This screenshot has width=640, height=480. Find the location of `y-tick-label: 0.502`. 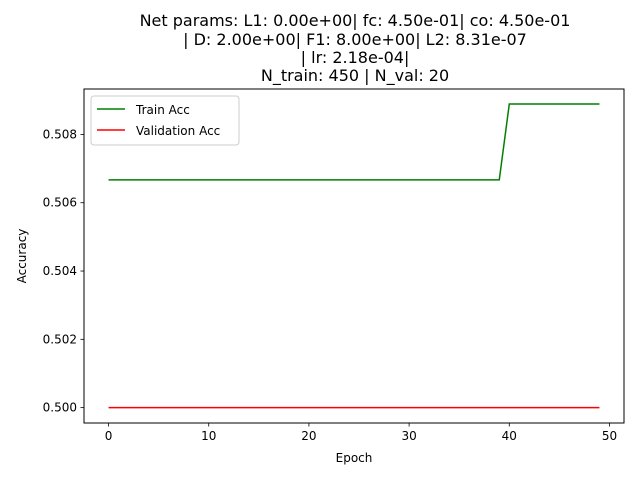

y-tick-label: 0.502 is located at coordinates (60, 339).